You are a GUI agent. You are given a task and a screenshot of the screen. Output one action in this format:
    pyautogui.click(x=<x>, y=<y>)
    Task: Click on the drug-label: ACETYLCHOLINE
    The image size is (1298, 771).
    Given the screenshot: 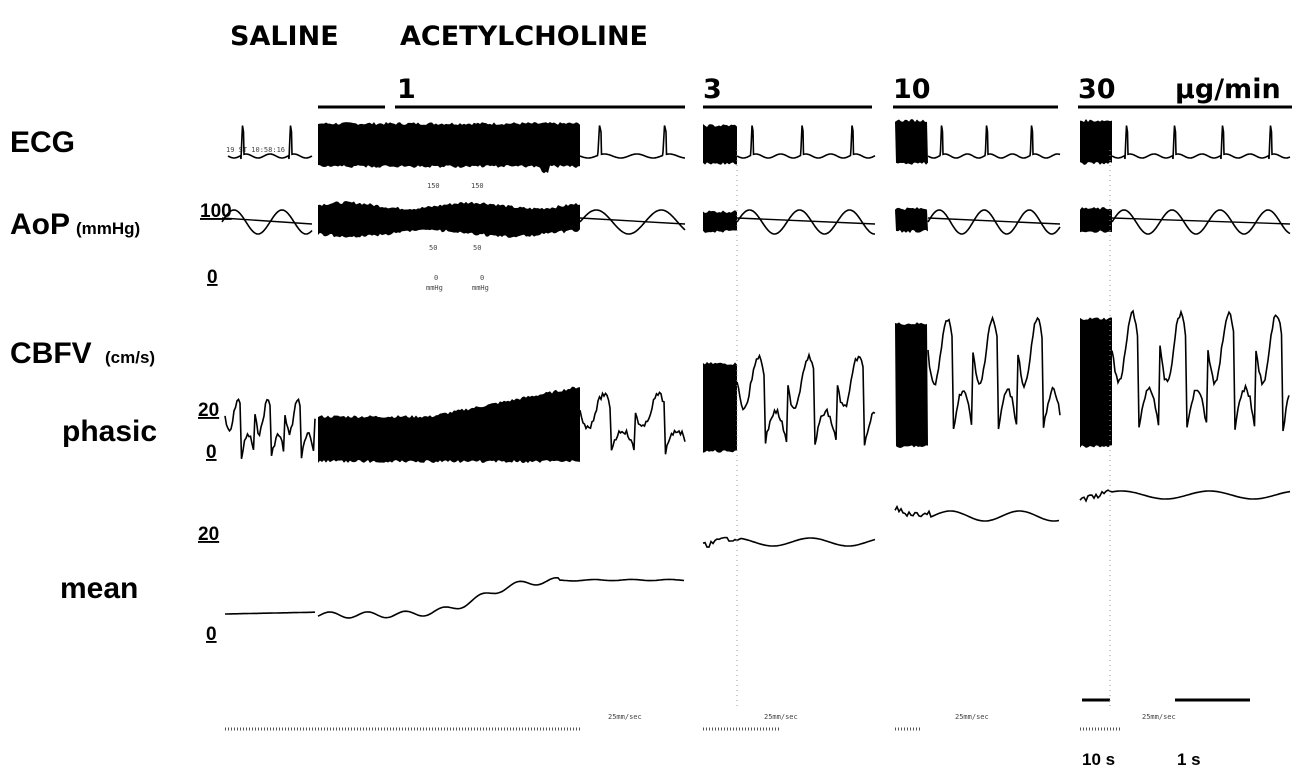 What is the action you would take?
    pyautogui.click(x=524, y=36)
    